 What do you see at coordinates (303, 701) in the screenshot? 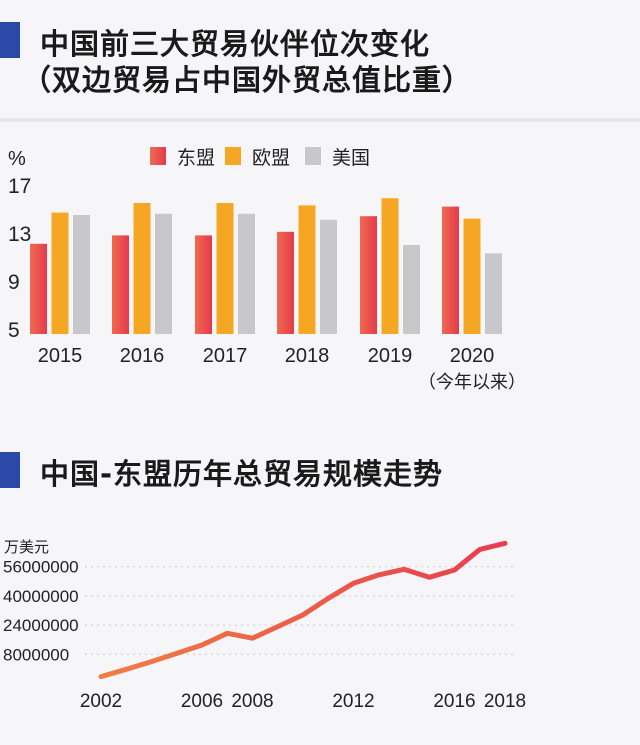
I see `x-ticks: 2002 2006 2008 2012 2016 2018` at bounding box center [303, 701].